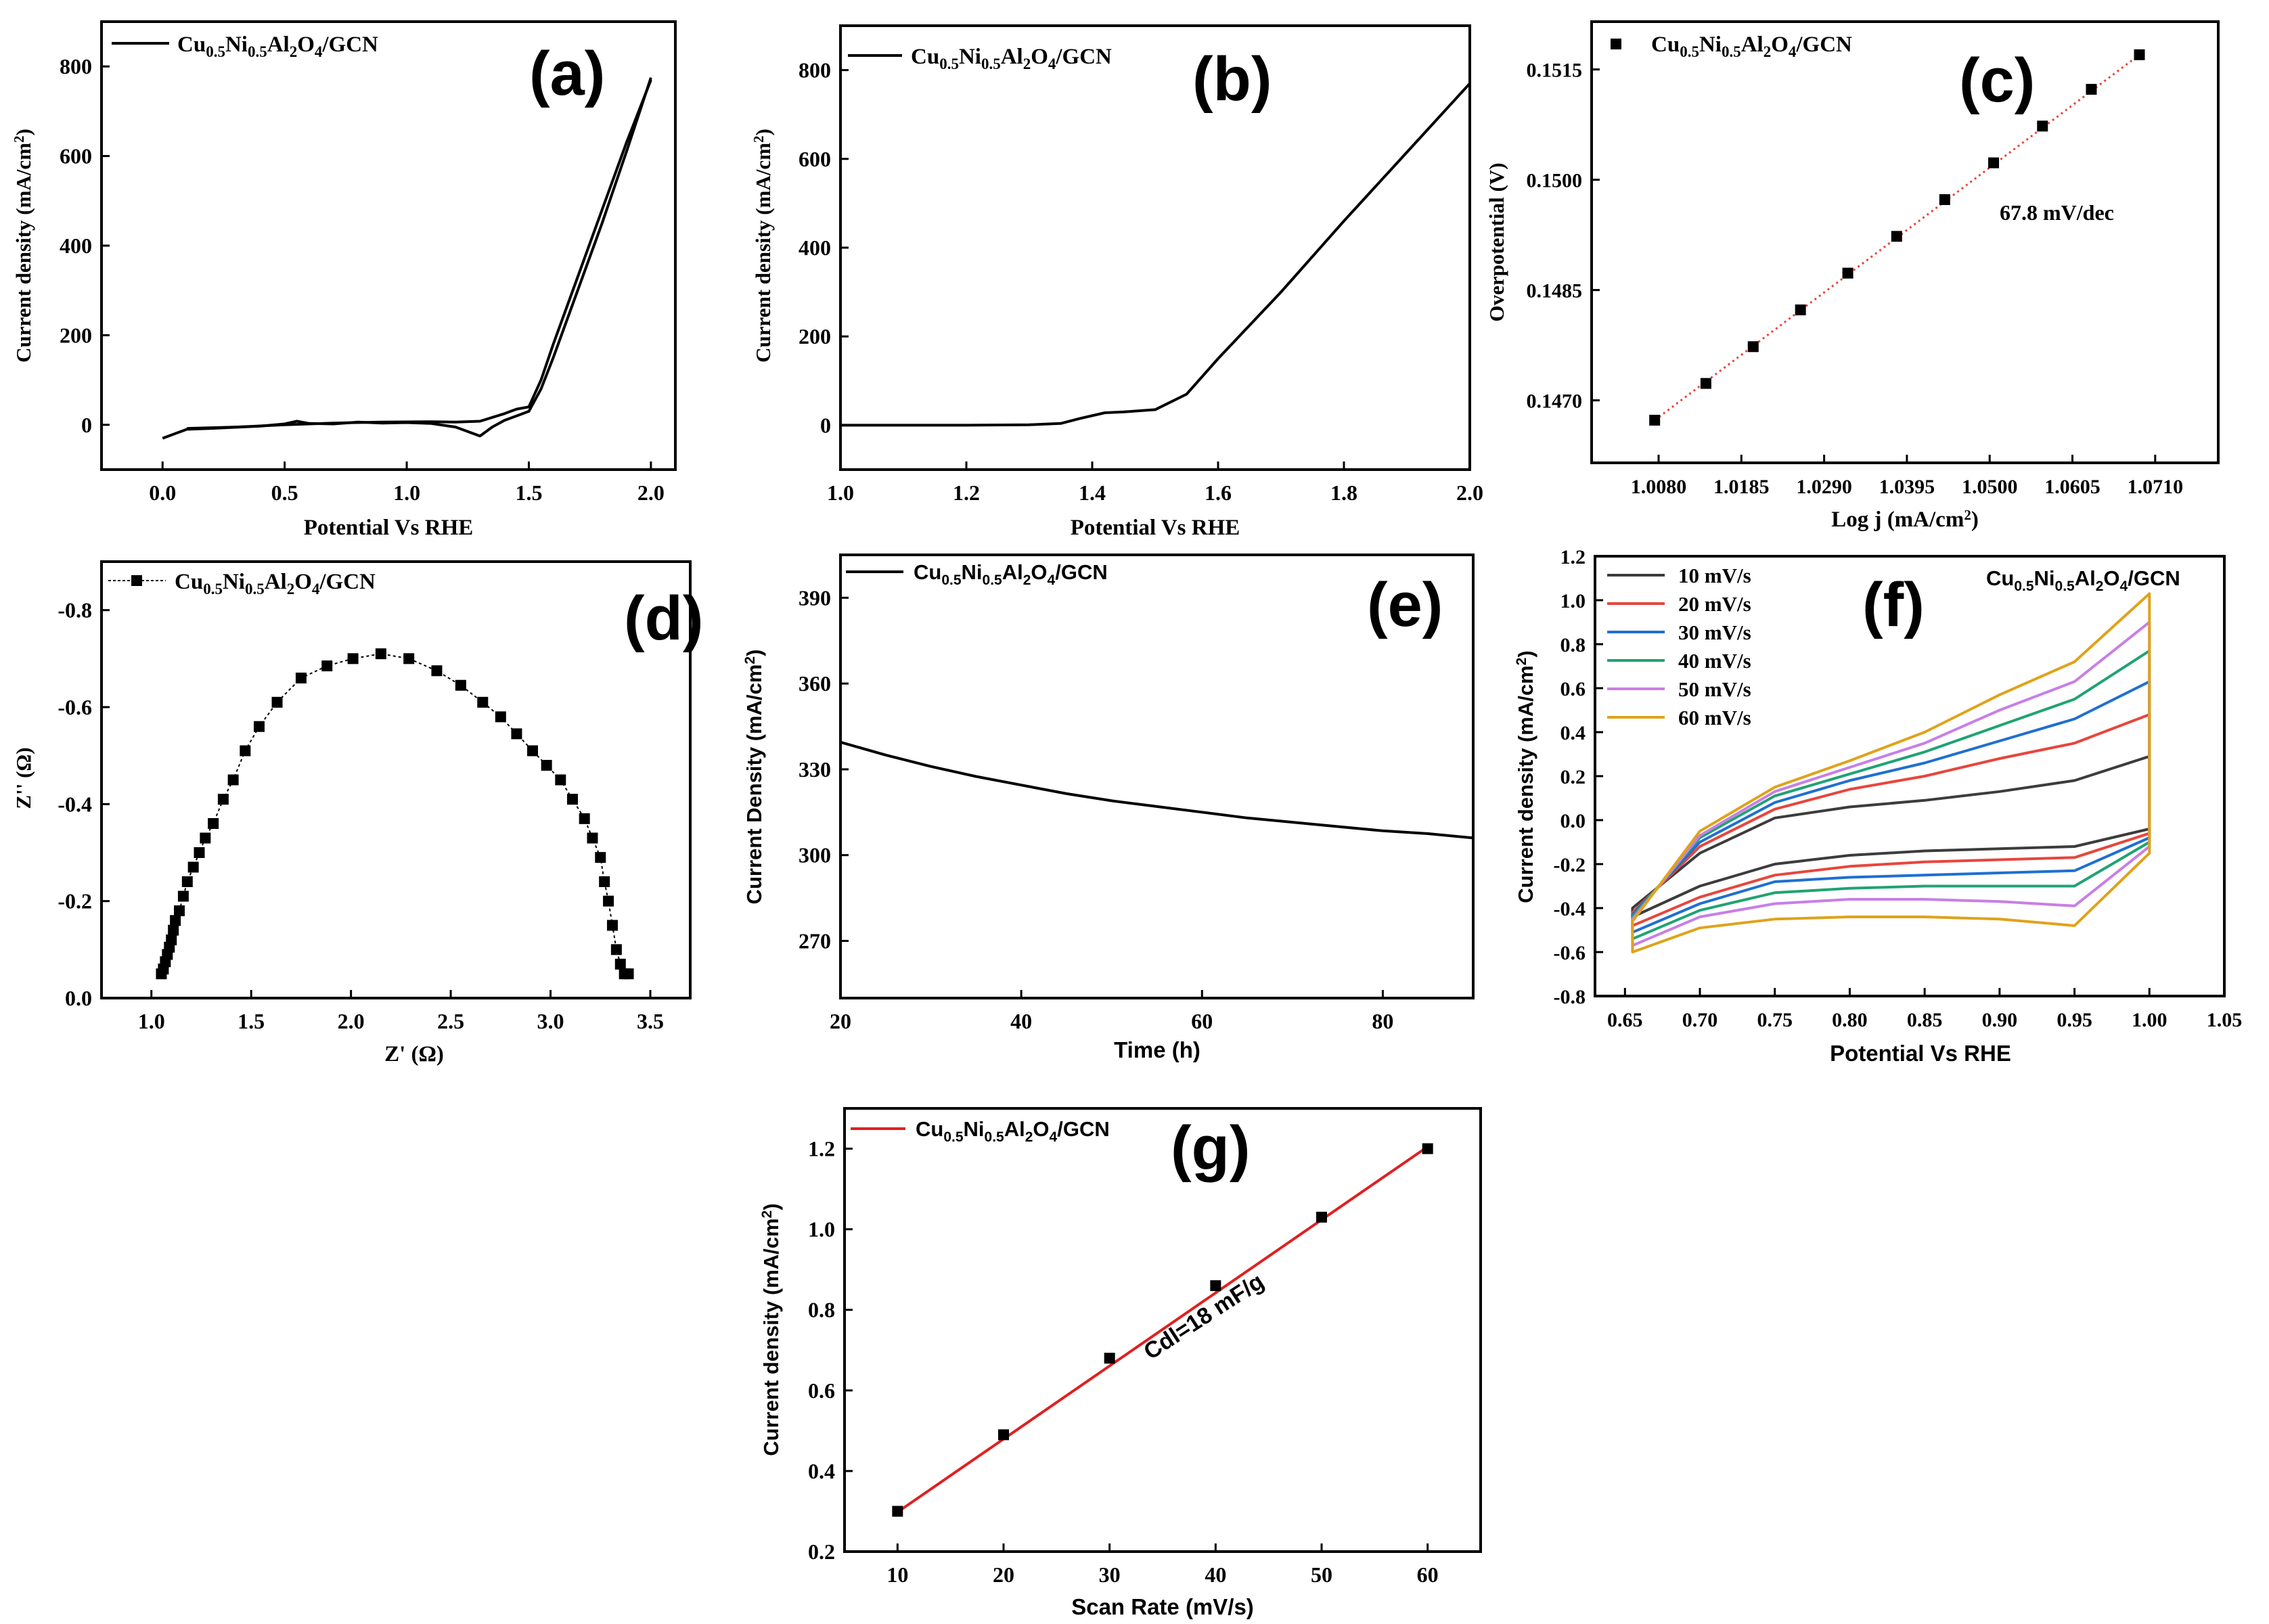 The image size is (2269, 1624). What do you see at coordinates (75, 804) in the screenshot?
I see `y-tick-label: -0.4` at bounding box center [75, 804].